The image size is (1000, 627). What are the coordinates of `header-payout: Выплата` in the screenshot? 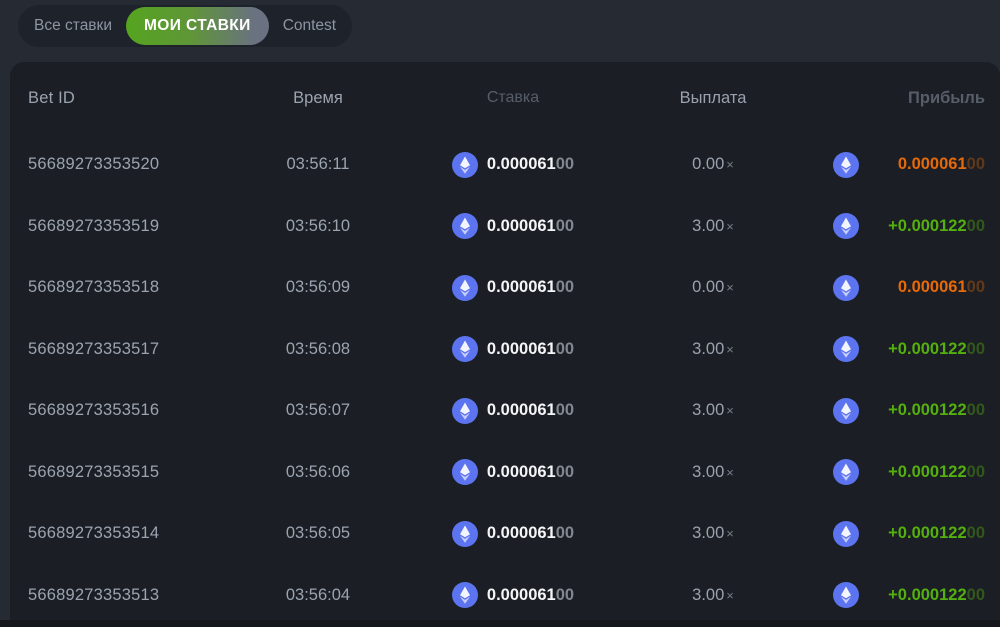 It's located at (713, 97).